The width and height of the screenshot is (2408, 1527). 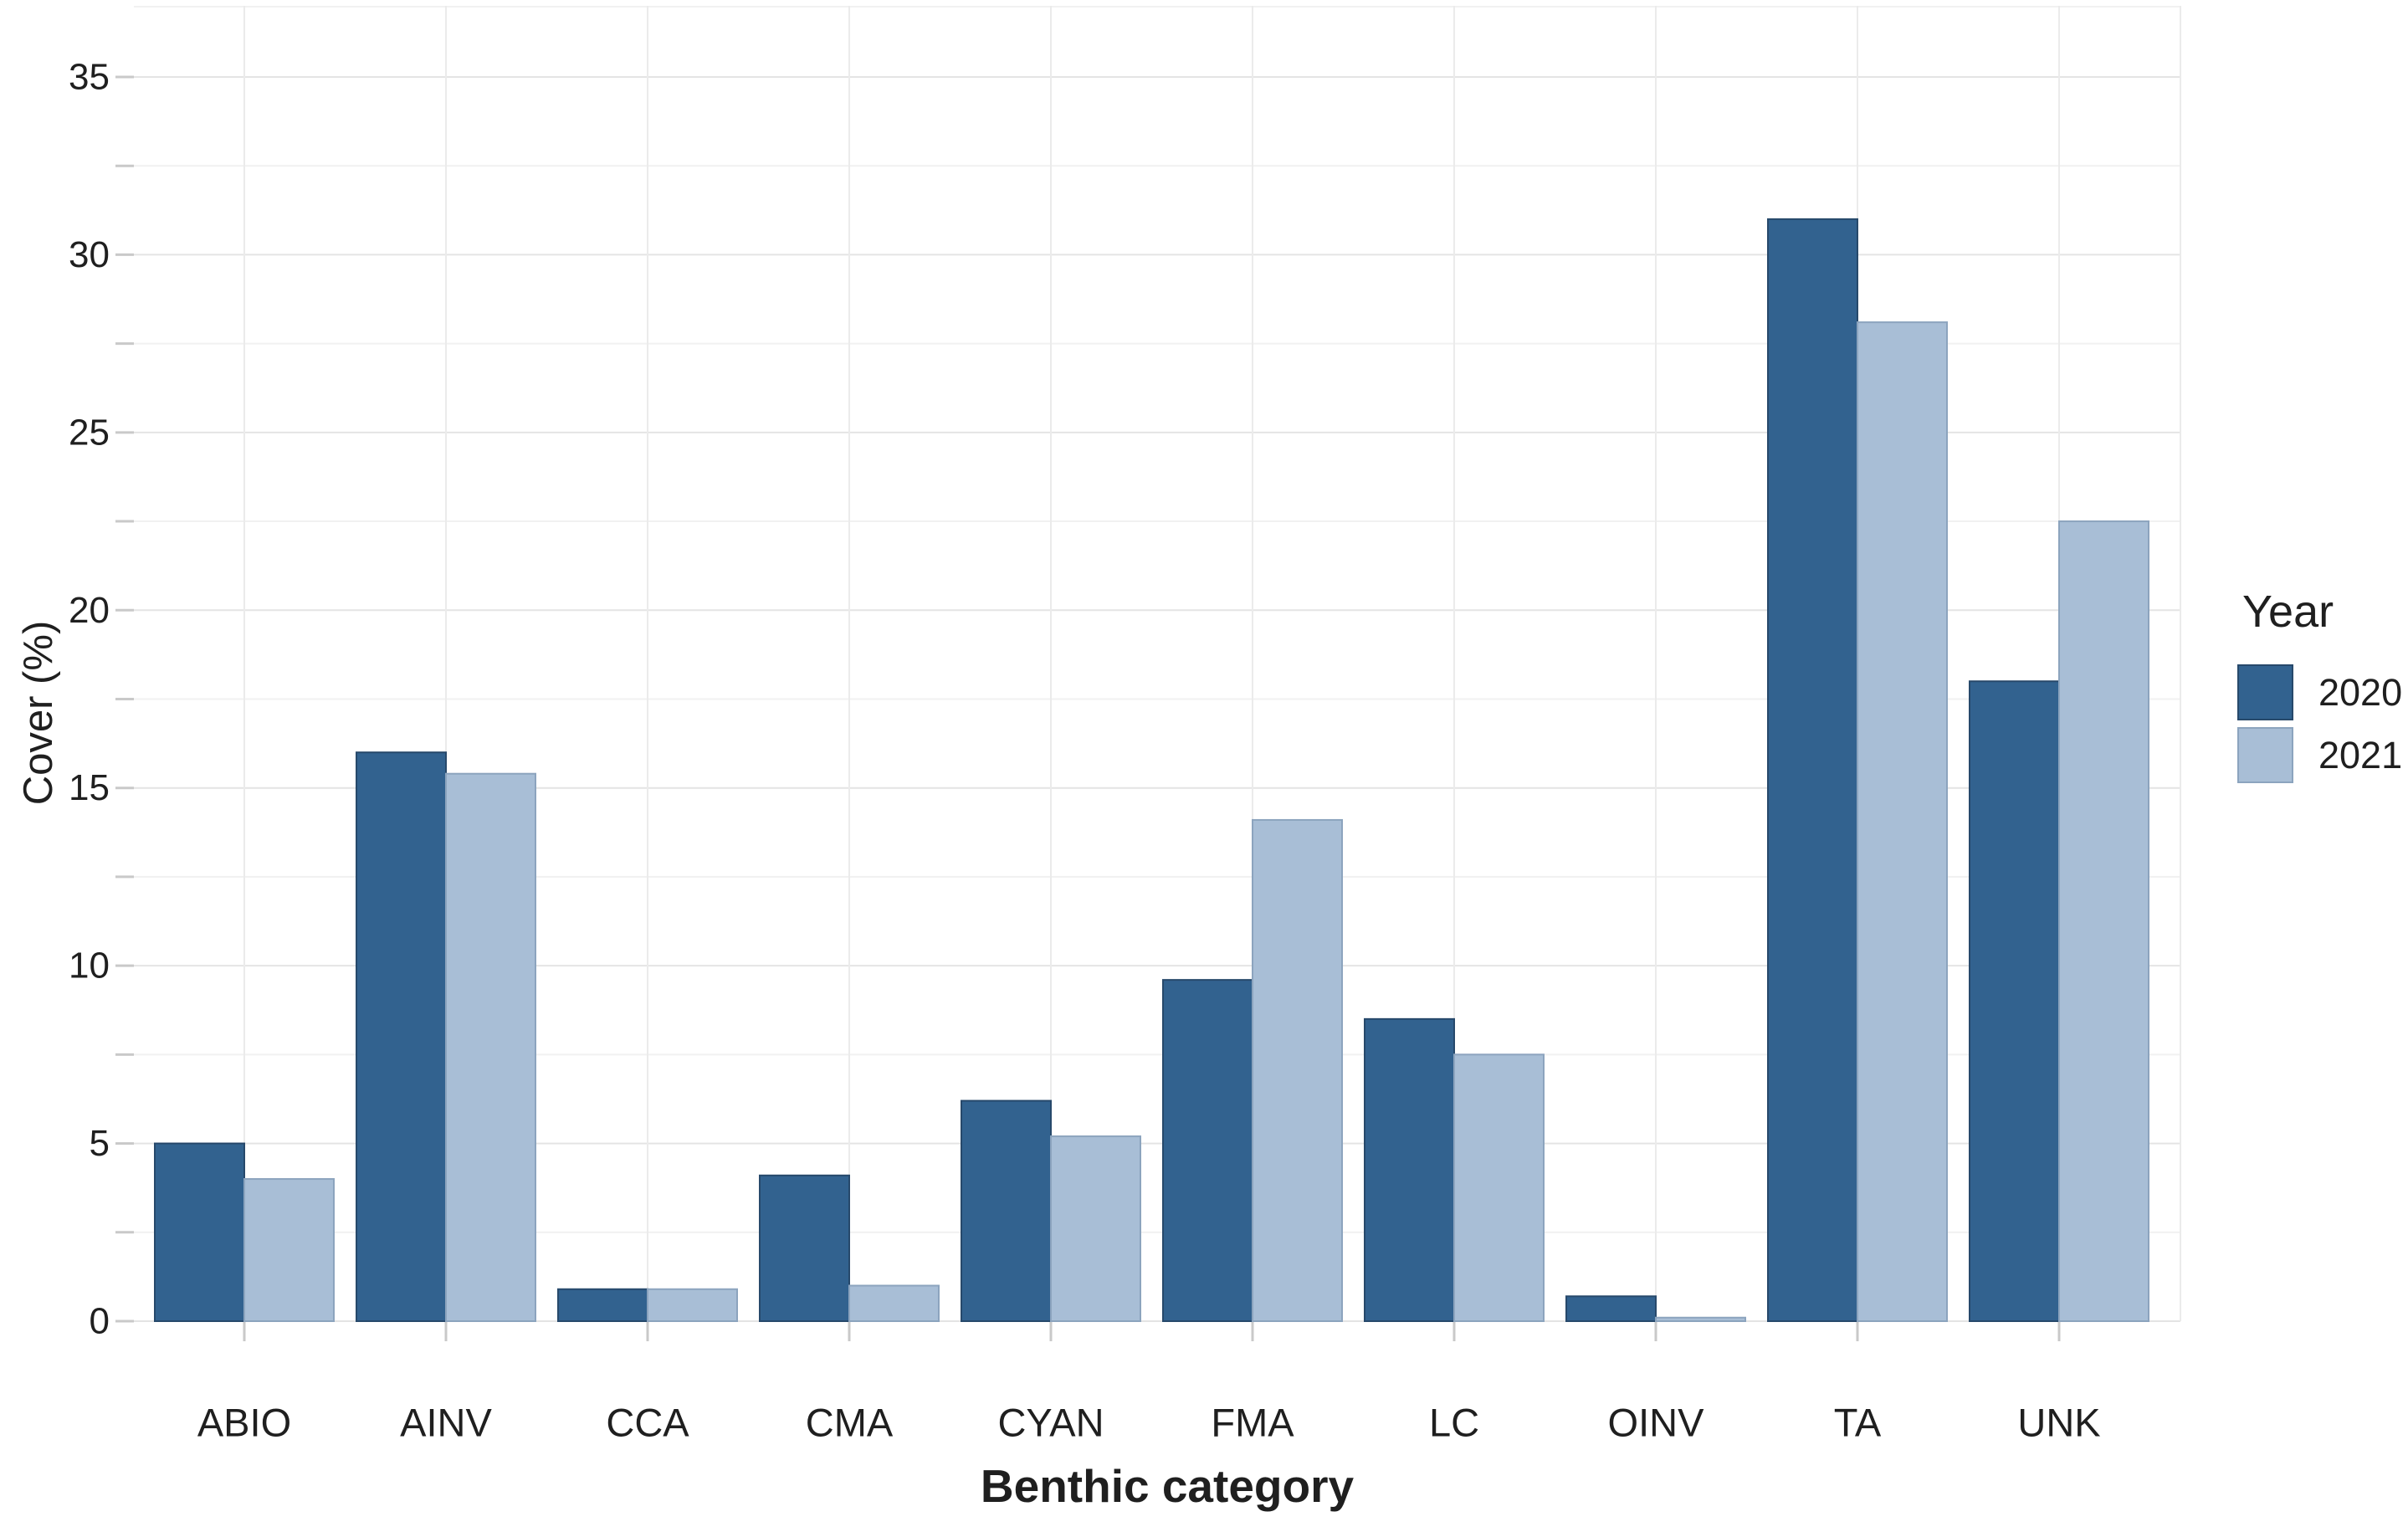 What do you see at coordinates (89, 788) in the screenshot?
I see `y-tick-label-15: 15` at bounding box center [89, 788].